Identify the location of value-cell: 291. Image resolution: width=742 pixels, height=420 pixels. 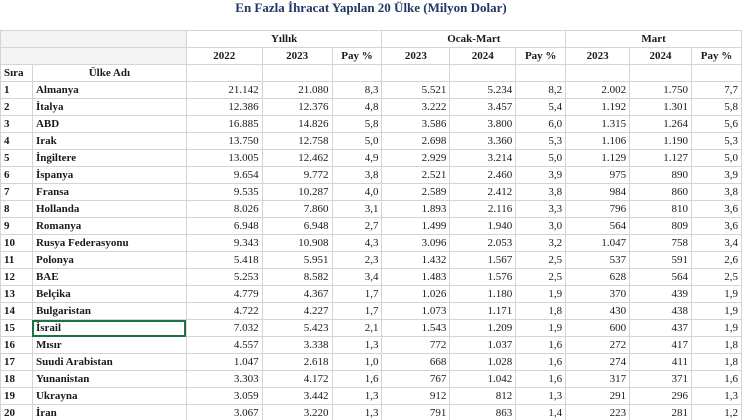
(598, 396).